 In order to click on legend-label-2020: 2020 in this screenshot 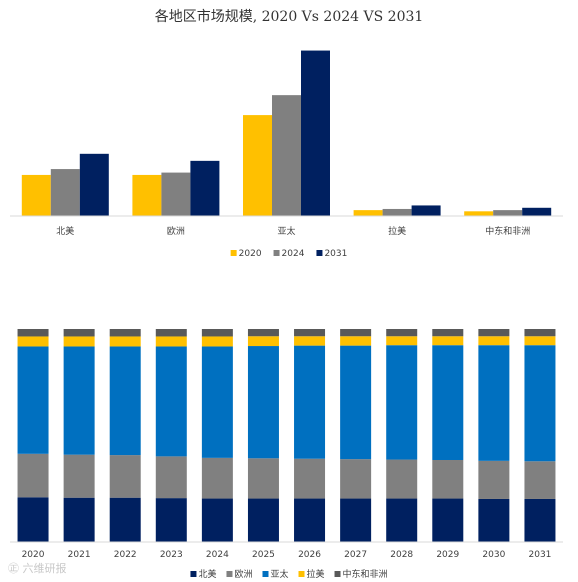, I will do `click(250, 254)`.